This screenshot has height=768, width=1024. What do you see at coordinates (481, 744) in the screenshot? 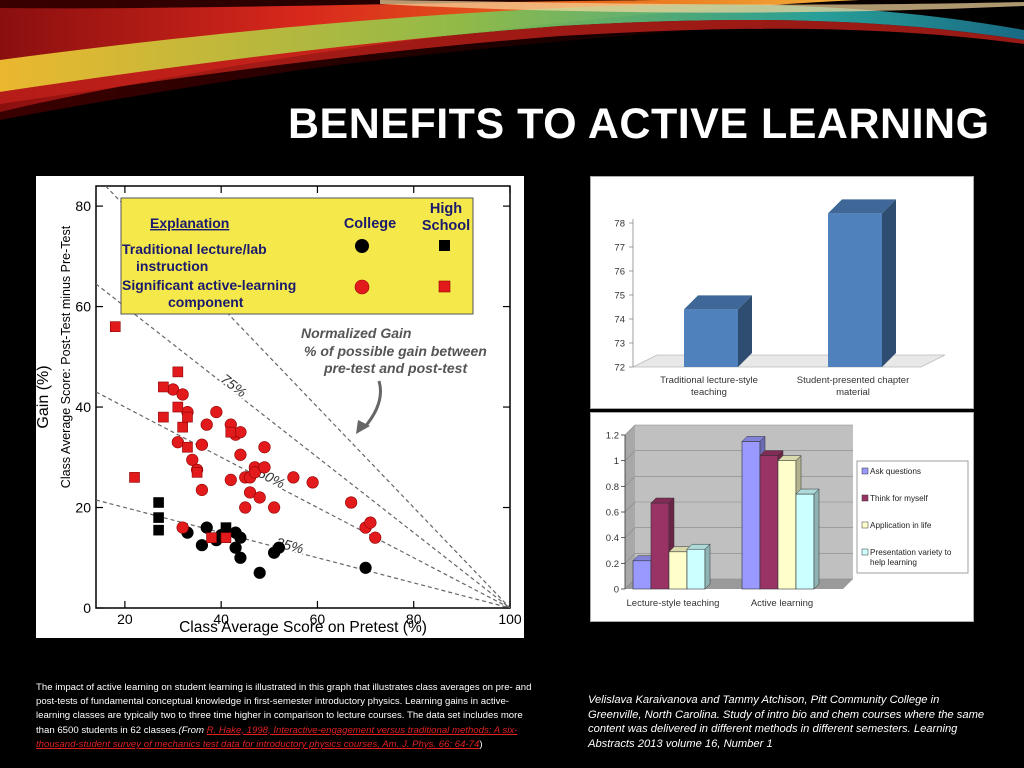
I see `caption-close: )` at bounding box center [481, 744].